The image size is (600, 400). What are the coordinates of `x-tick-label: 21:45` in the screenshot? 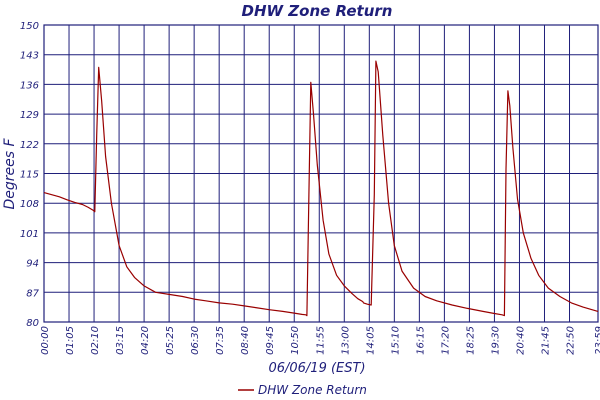 It's located at (545, 340).